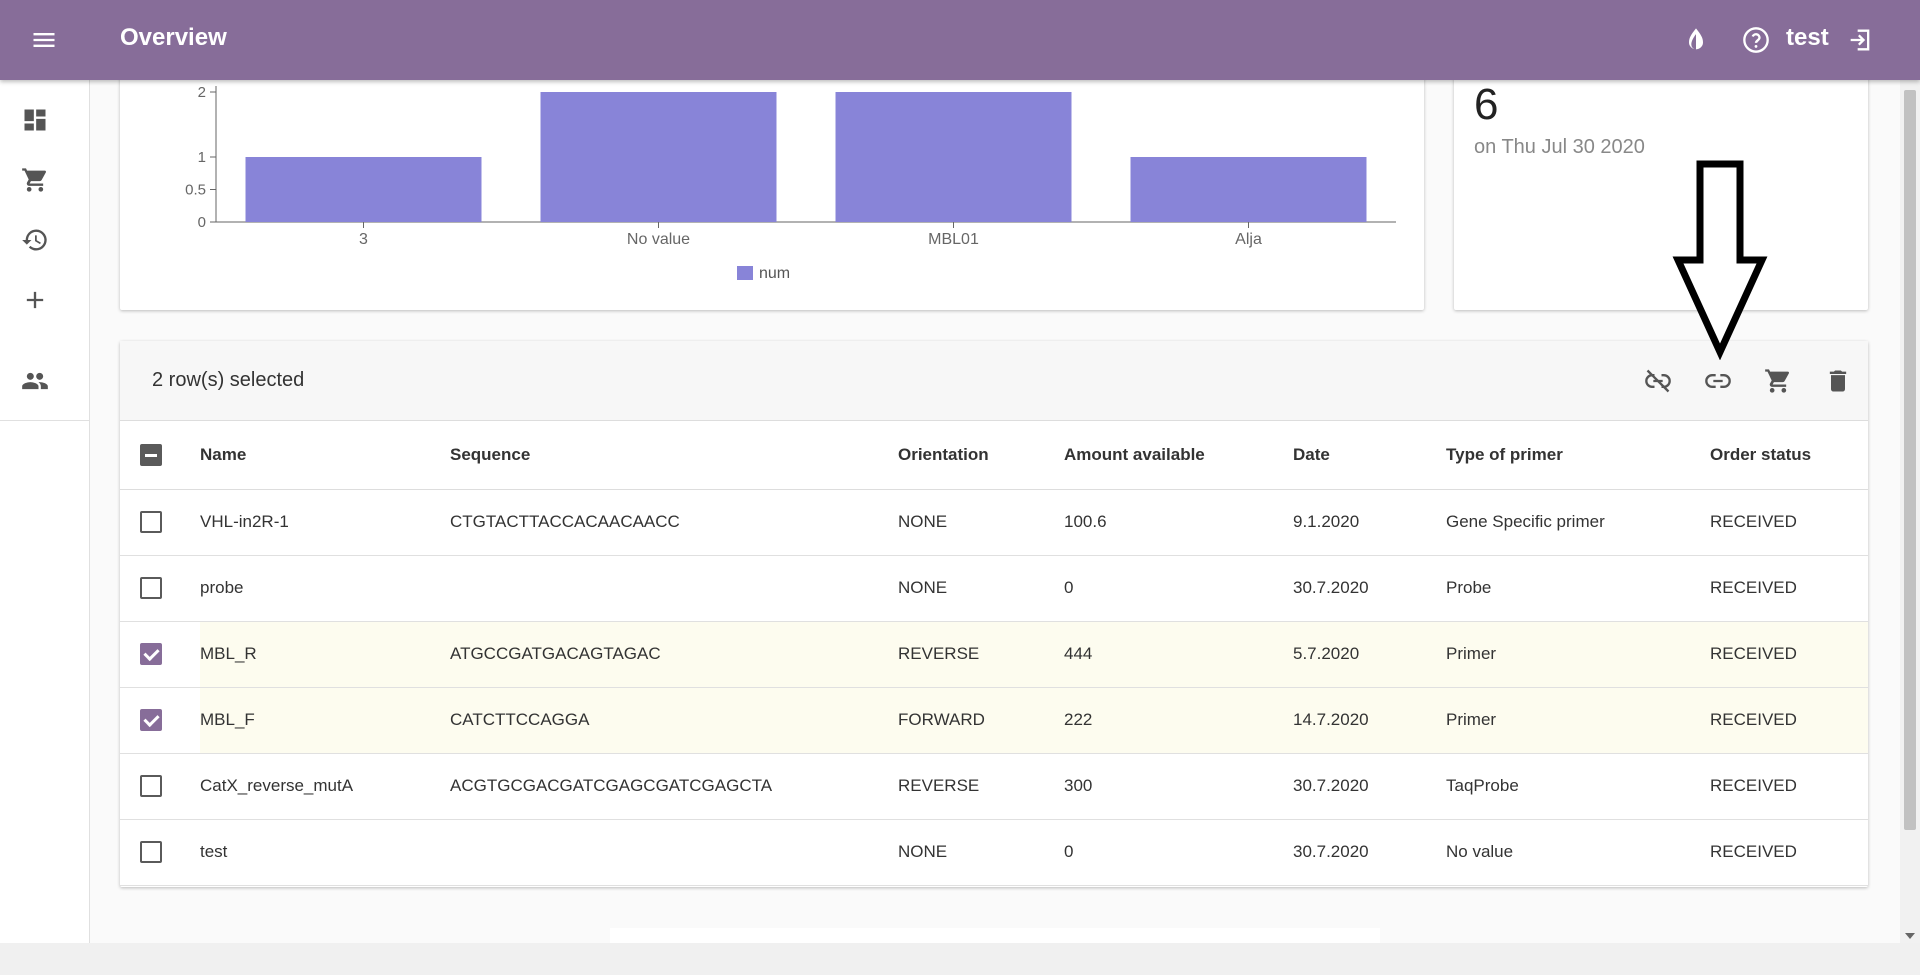  I want to click on add-icon, so click(35, 300).